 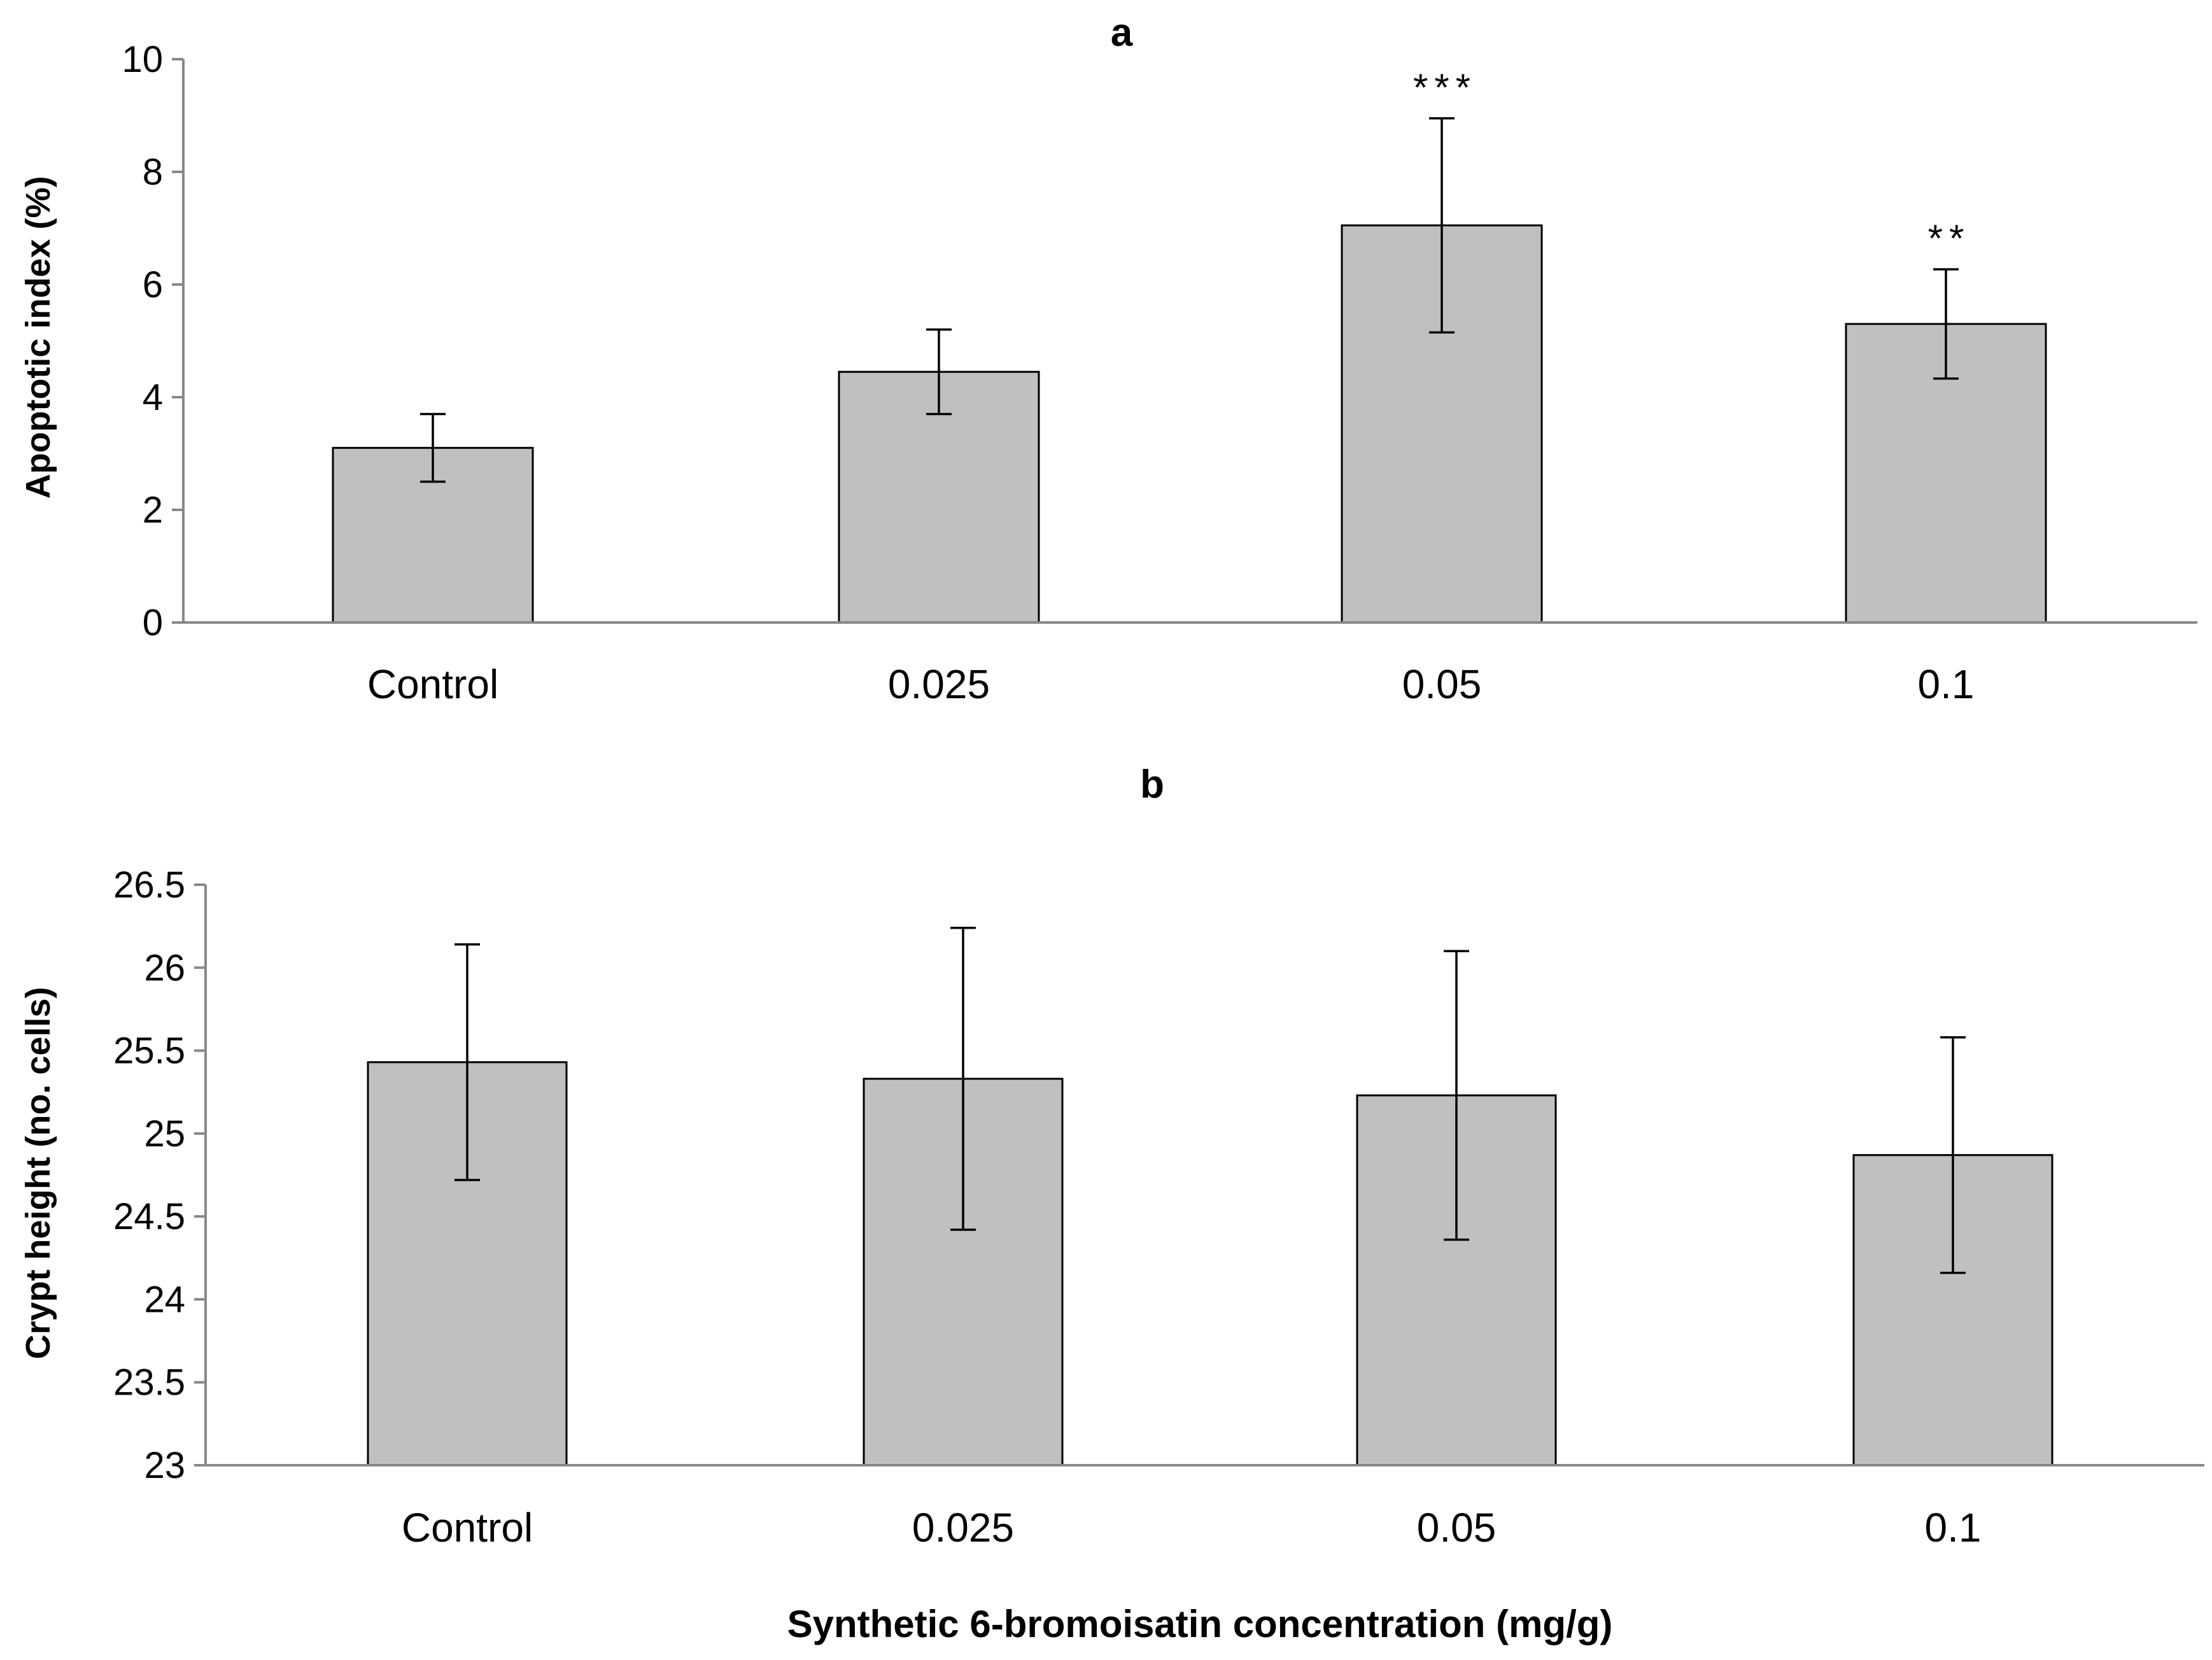 I want to click on panel-b-y-axis-label: Crypt height (no. cells), so click(x=38, y=1173).